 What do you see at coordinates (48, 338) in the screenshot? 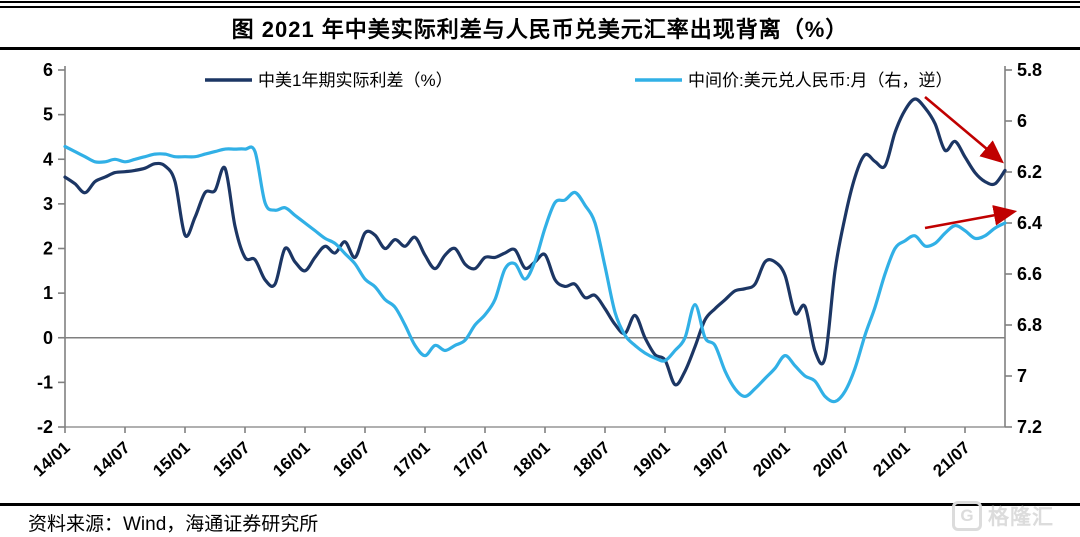
I see `left-axis-tick-label: 0` at bounding box center [48, 338].